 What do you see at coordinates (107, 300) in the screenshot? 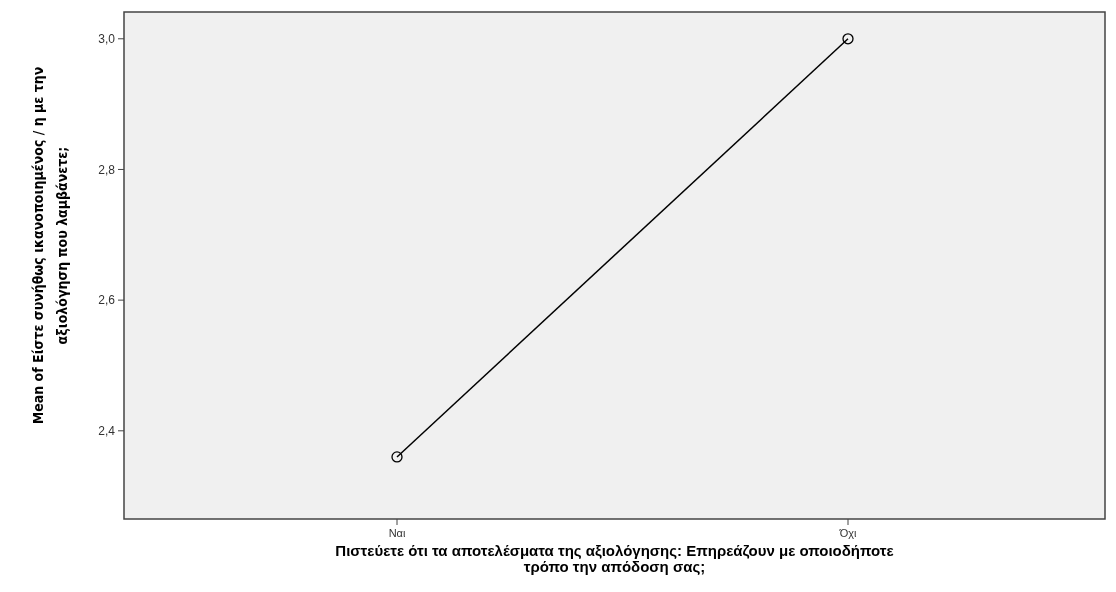
I see `y-tick-label: 2,6` at bounding box center [107, 300].